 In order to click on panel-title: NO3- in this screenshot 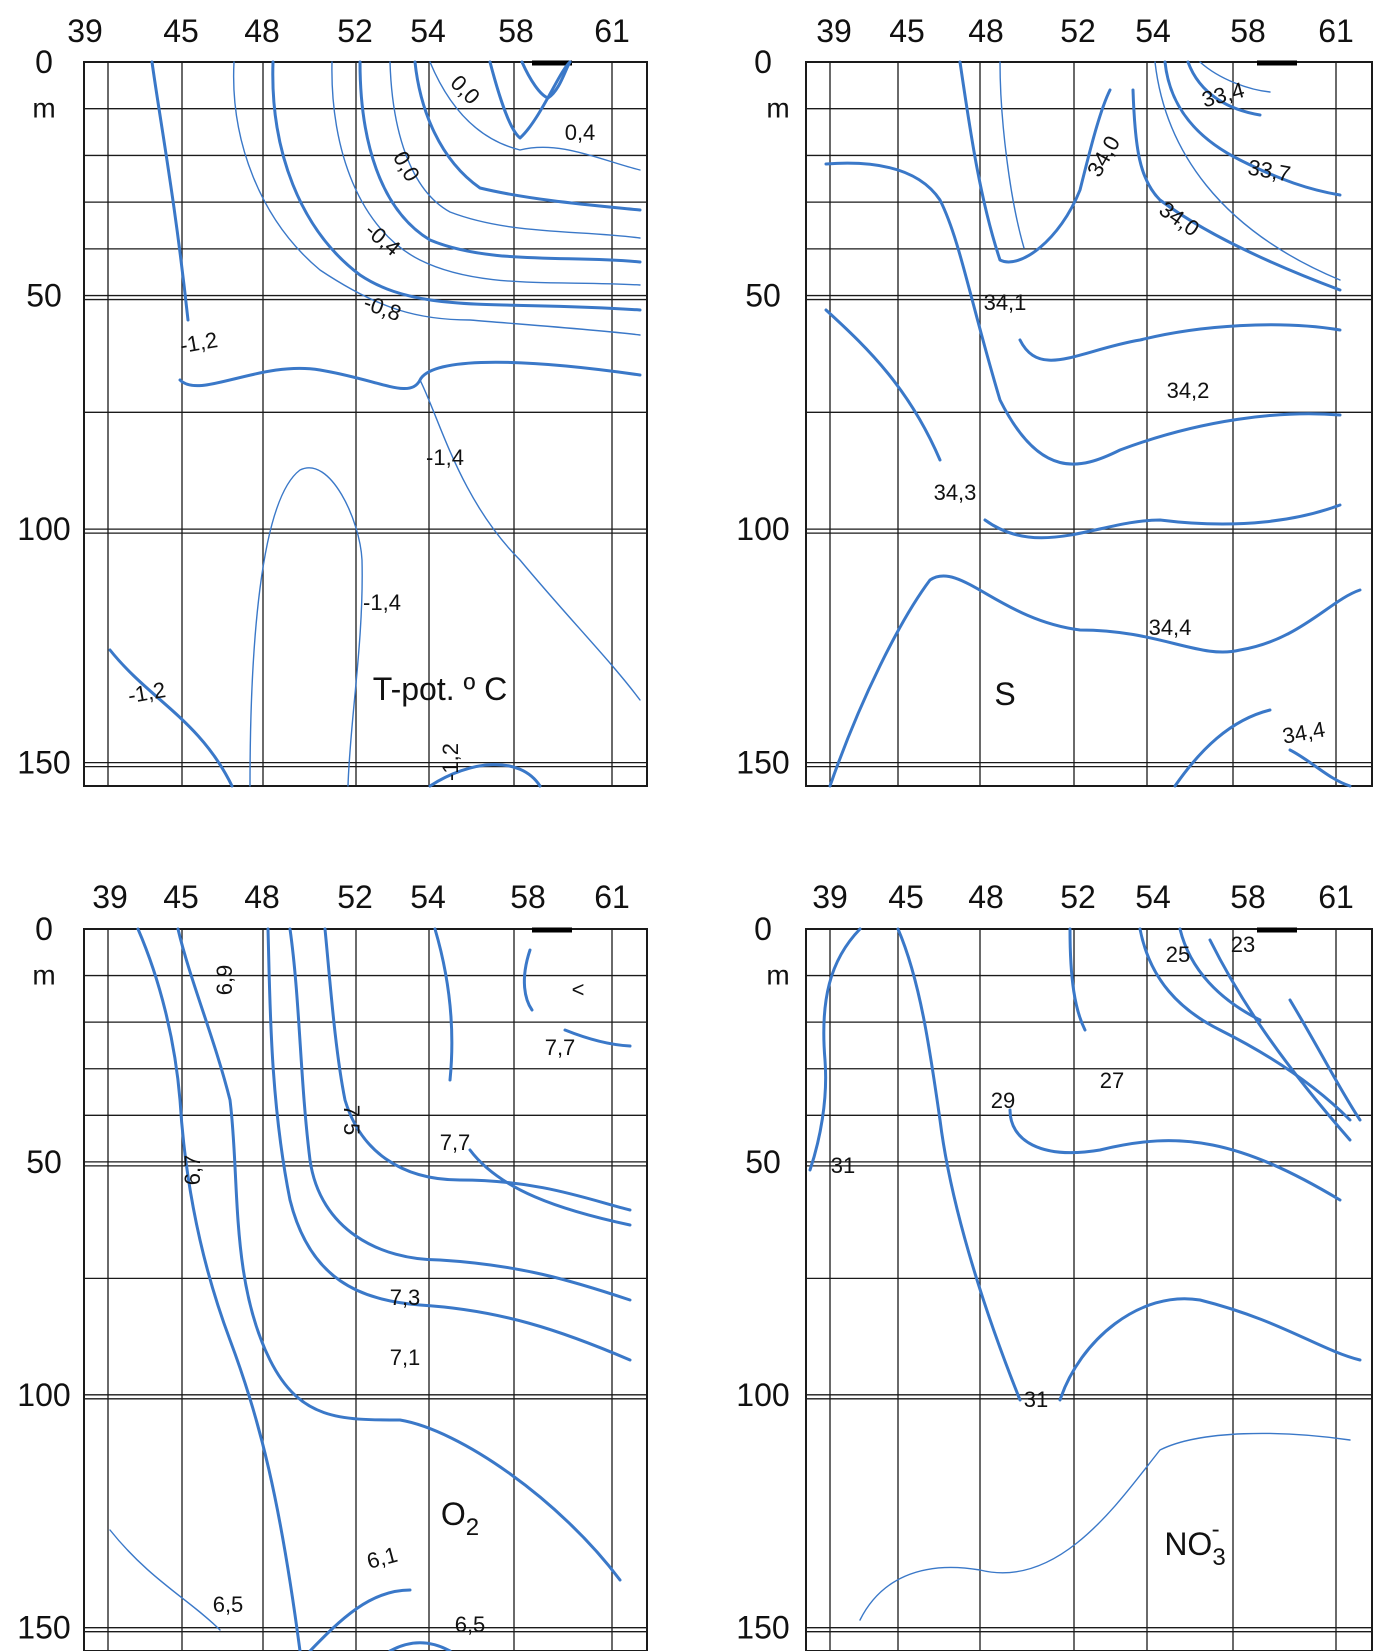, I will do `click(1194, 1543)`.